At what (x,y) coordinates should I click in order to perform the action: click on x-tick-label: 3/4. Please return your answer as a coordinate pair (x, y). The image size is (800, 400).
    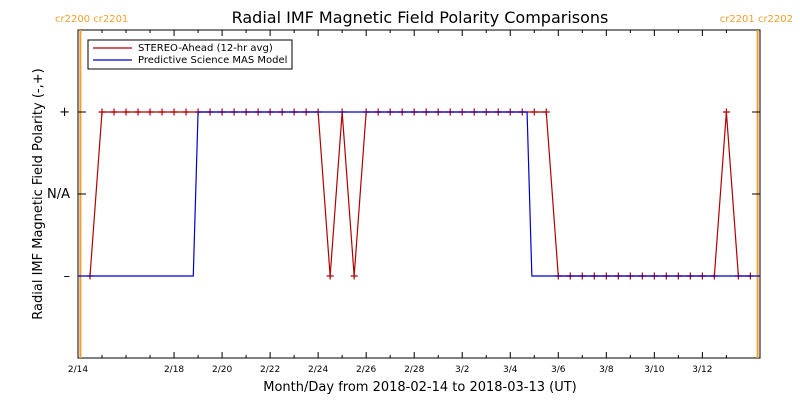
    Looking at the image, I should click on (510, 370).